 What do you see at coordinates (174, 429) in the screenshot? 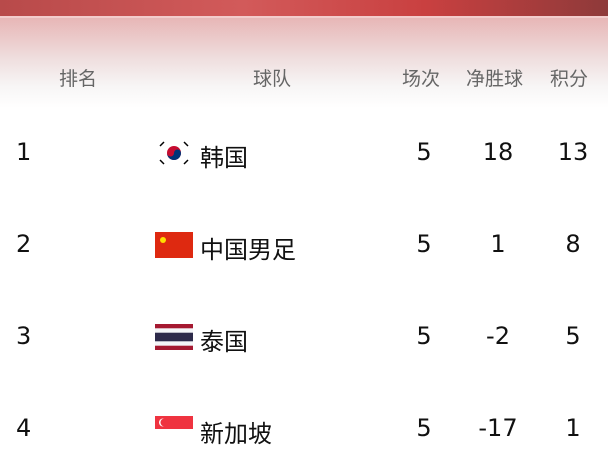
I see `singapore-flag-icon` at bounding box center [174, 429].